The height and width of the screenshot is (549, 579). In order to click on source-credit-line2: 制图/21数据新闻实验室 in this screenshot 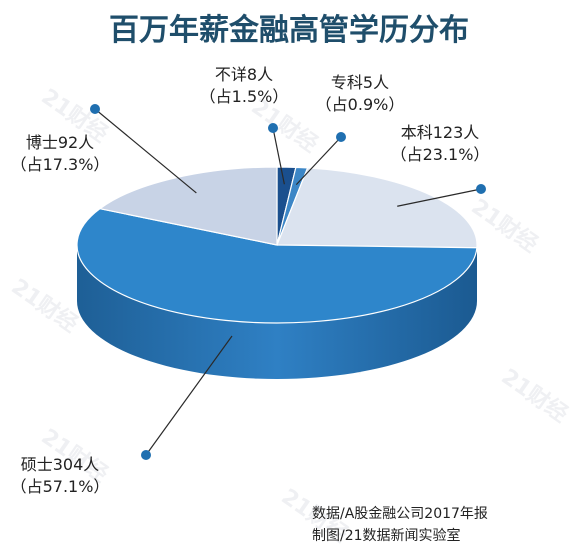, I will do `click(386, 535)`.